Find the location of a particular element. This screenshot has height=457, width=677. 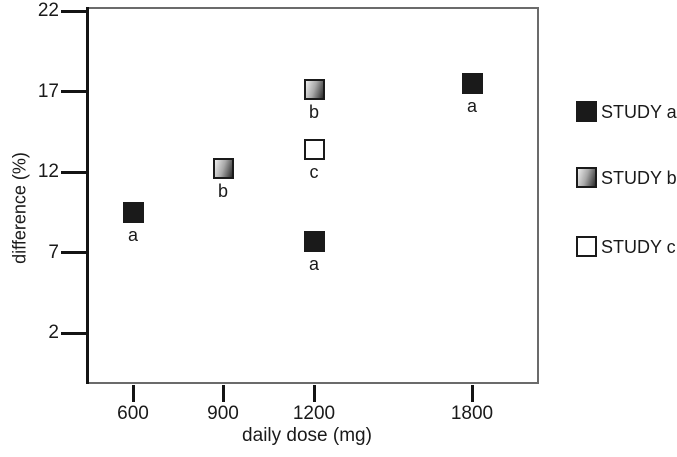

legend-label-a: STUDY a is located at coordinates (639, 112).